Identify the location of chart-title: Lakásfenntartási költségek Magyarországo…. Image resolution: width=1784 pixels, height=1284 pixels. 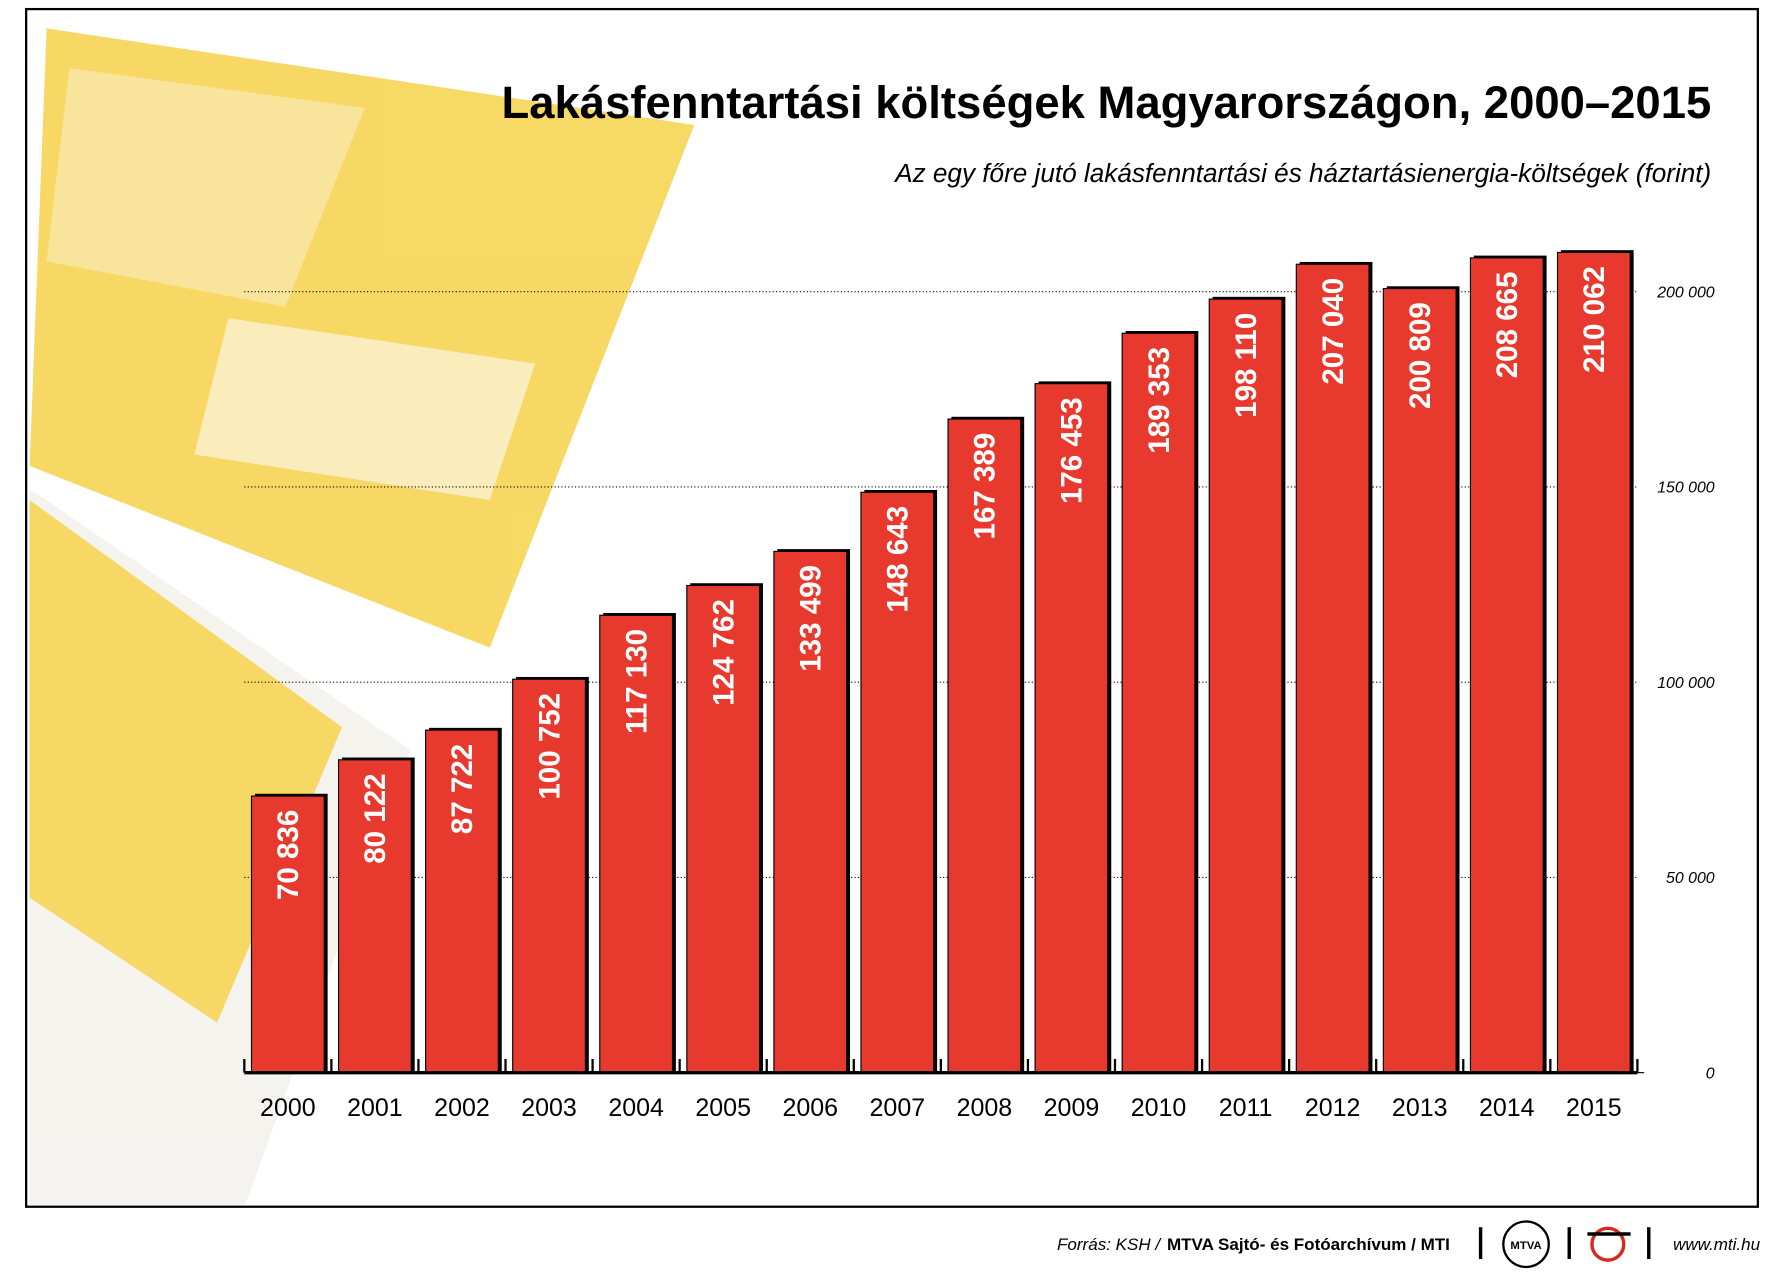
(1107, 102).